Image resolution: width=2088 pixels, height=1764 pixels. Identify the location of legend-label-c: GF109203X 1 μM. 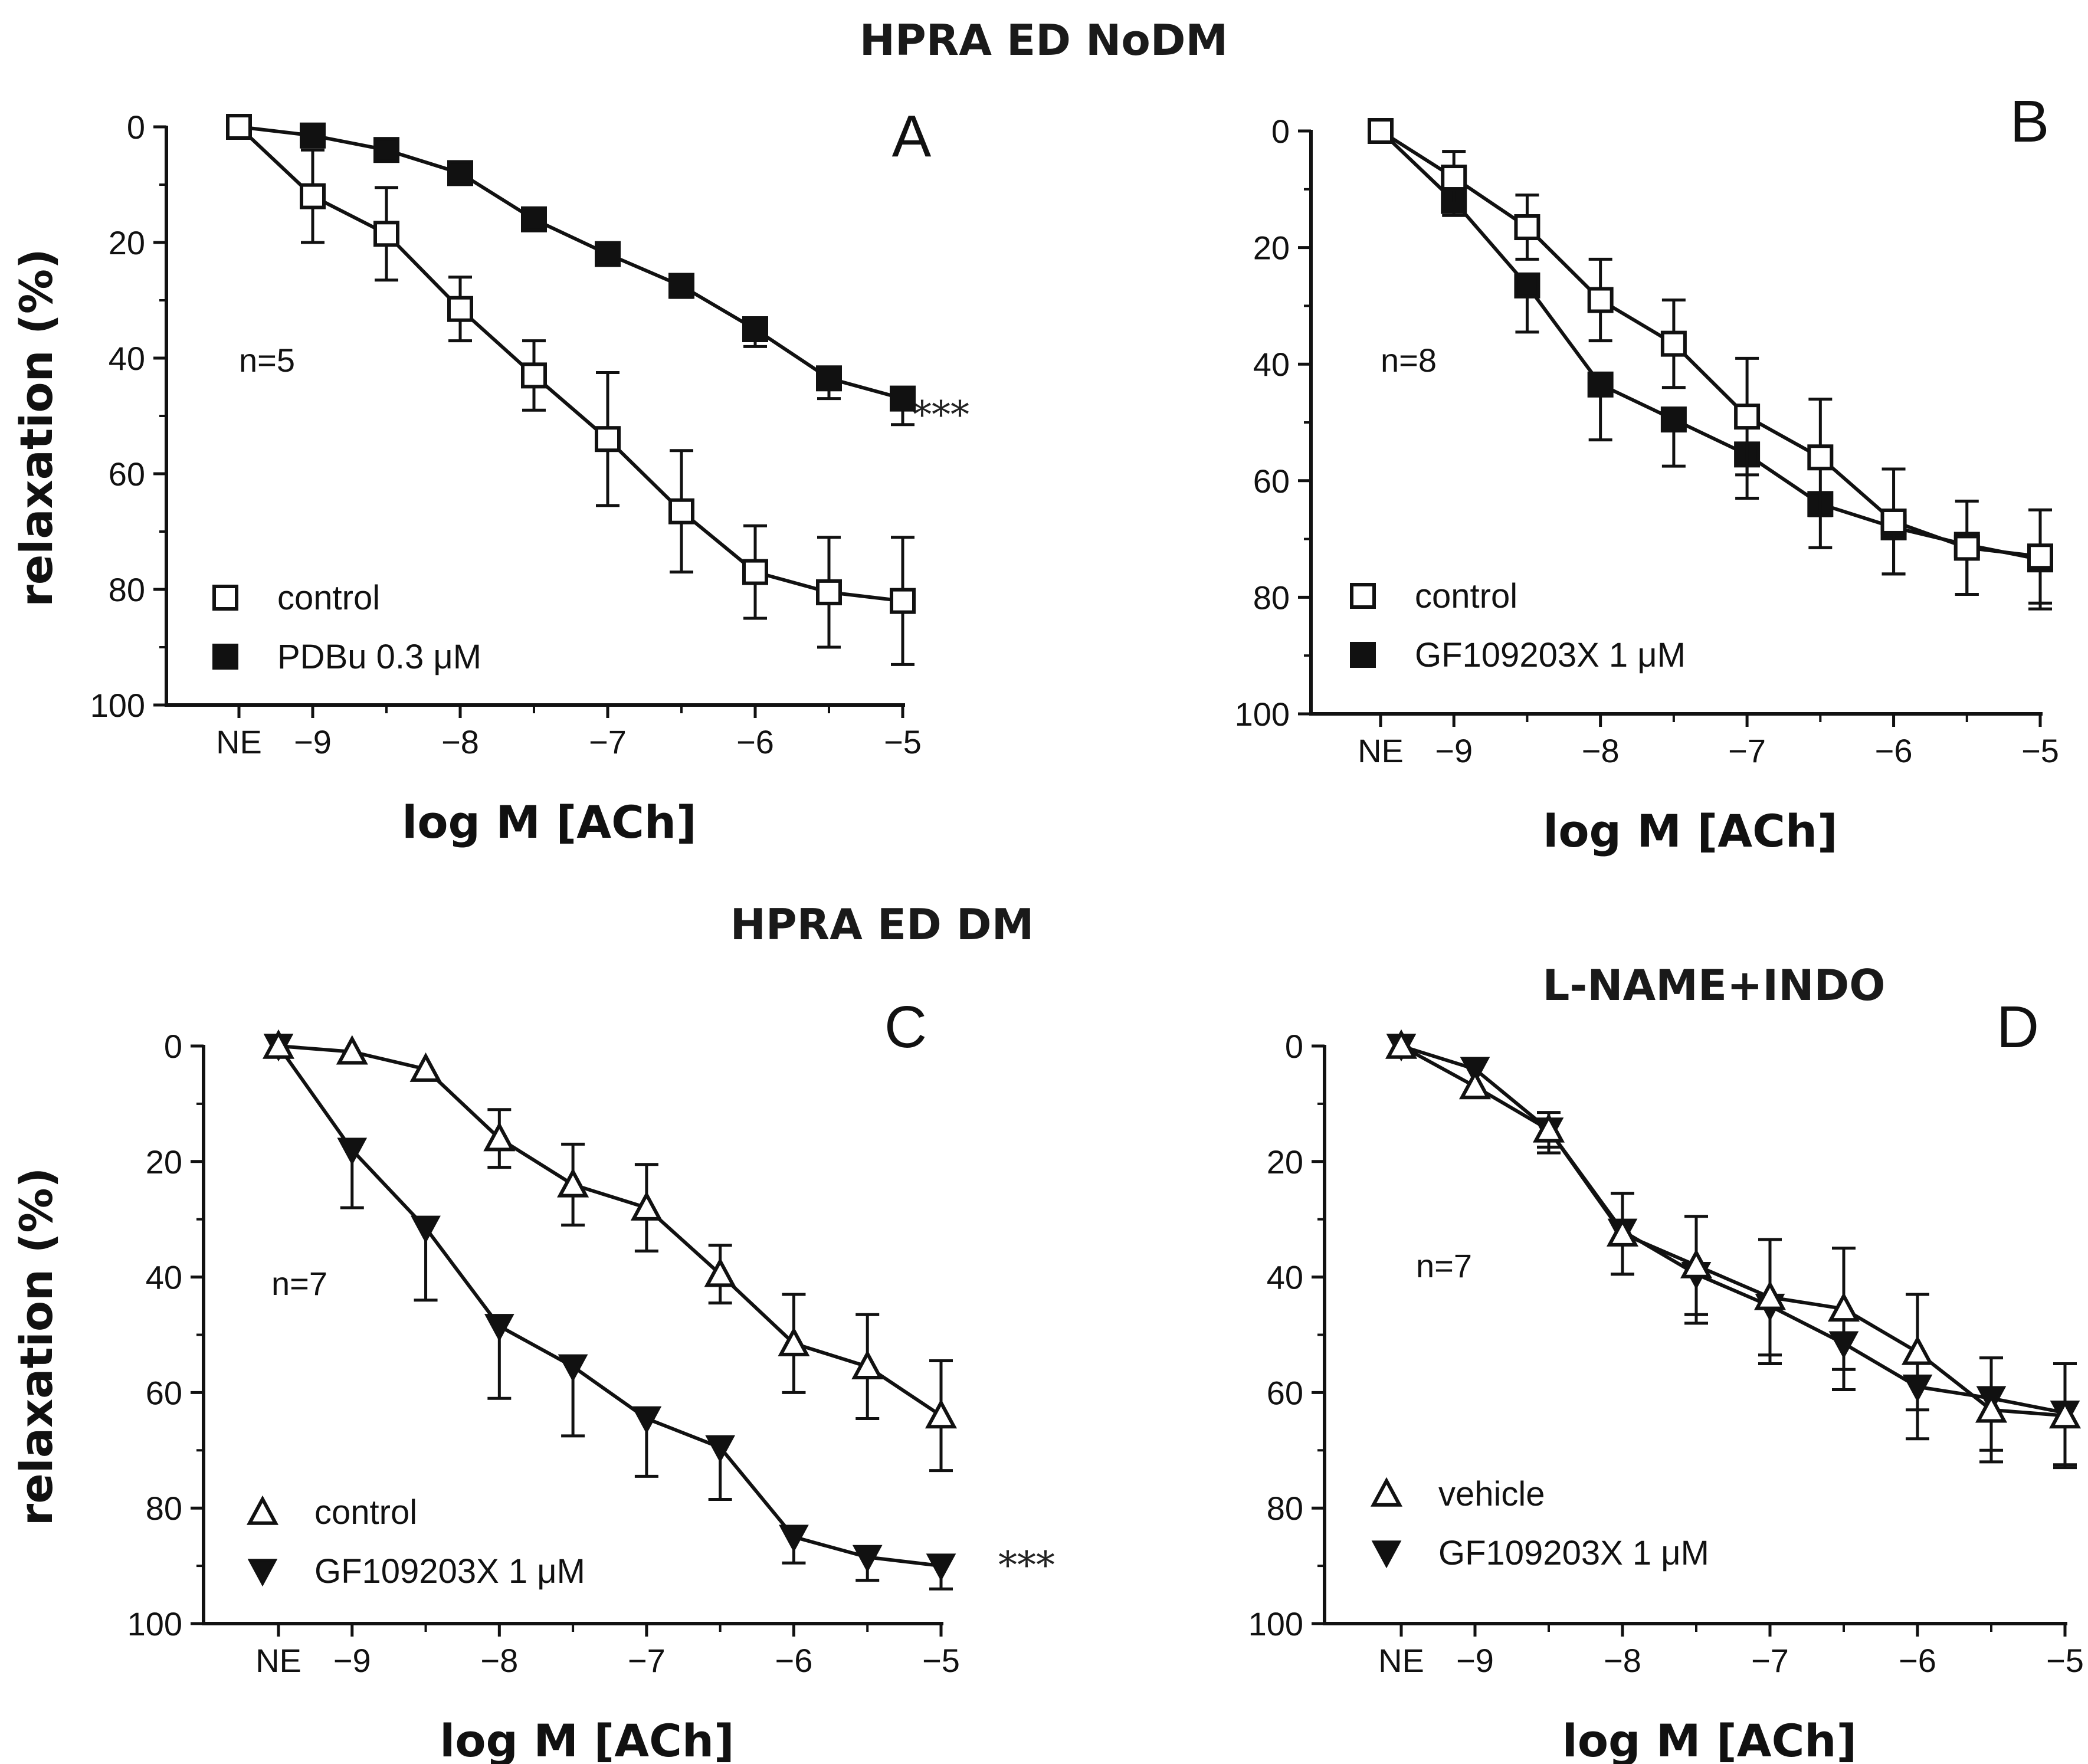
(449, 1571).